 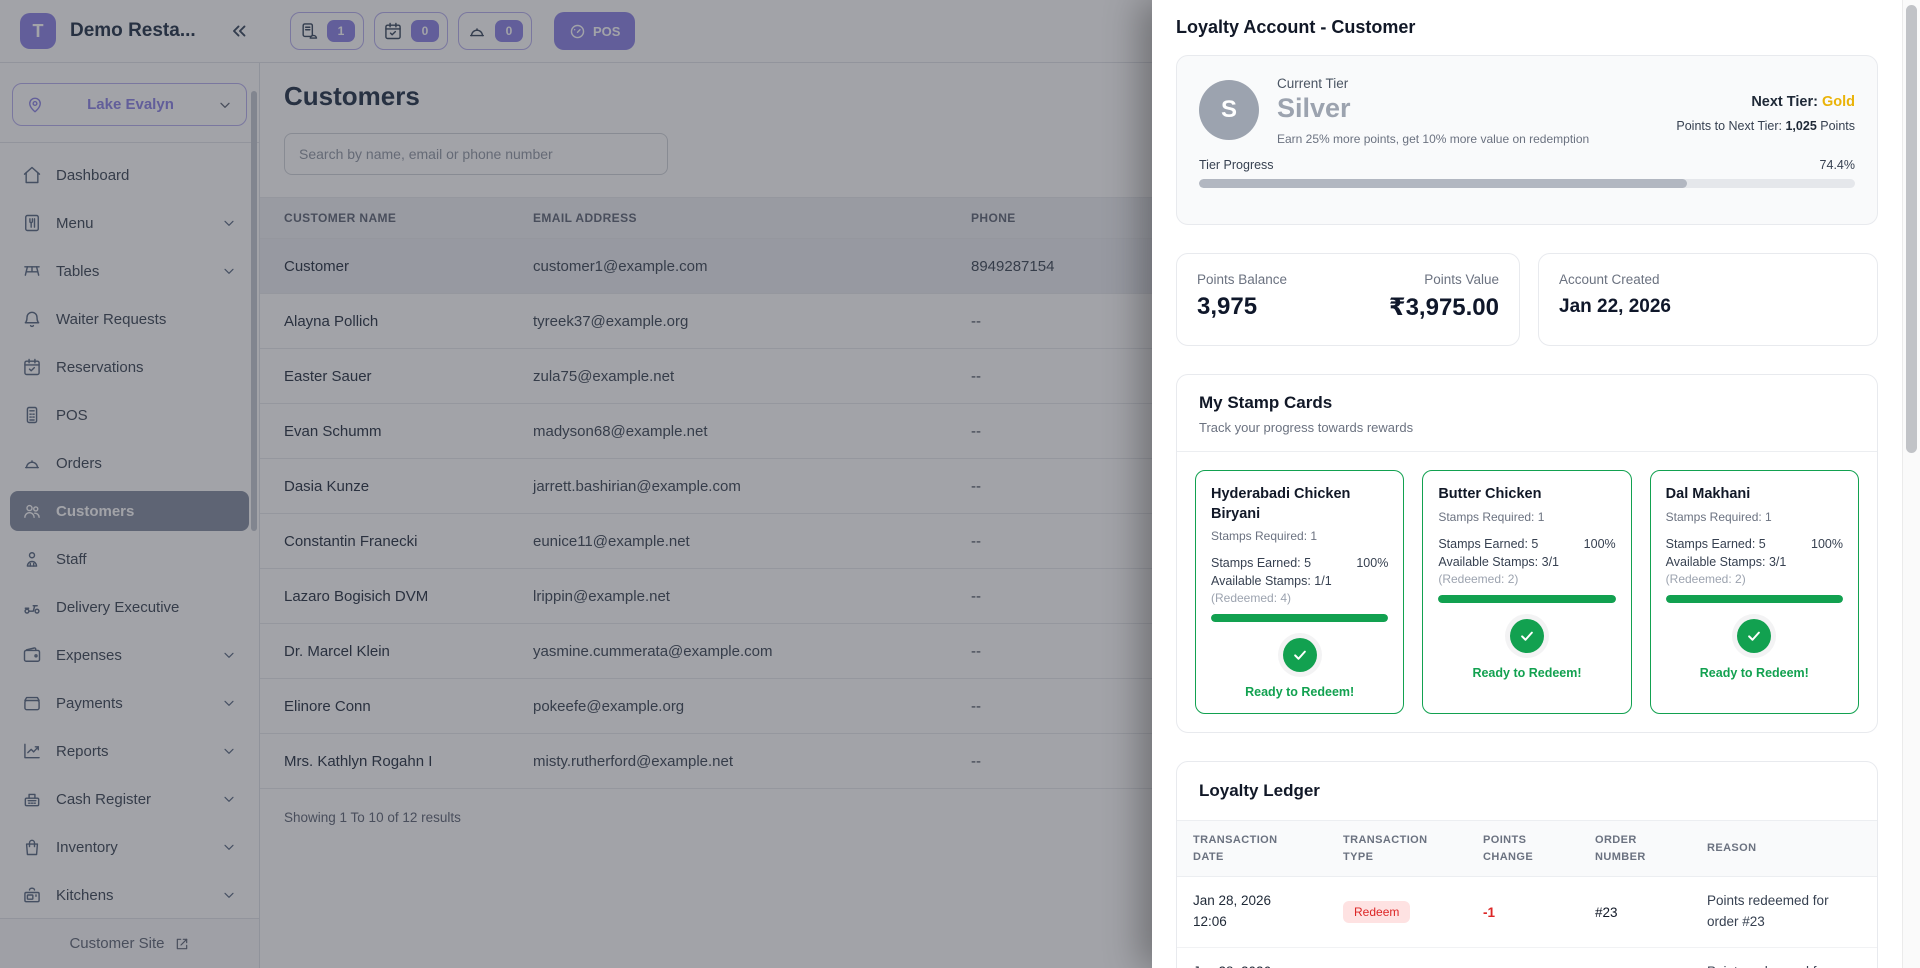 What do you see at coordinates (1229, 110) in the screenshot?
I see `tier-avatar: S` at bounding box center [1229, 110].